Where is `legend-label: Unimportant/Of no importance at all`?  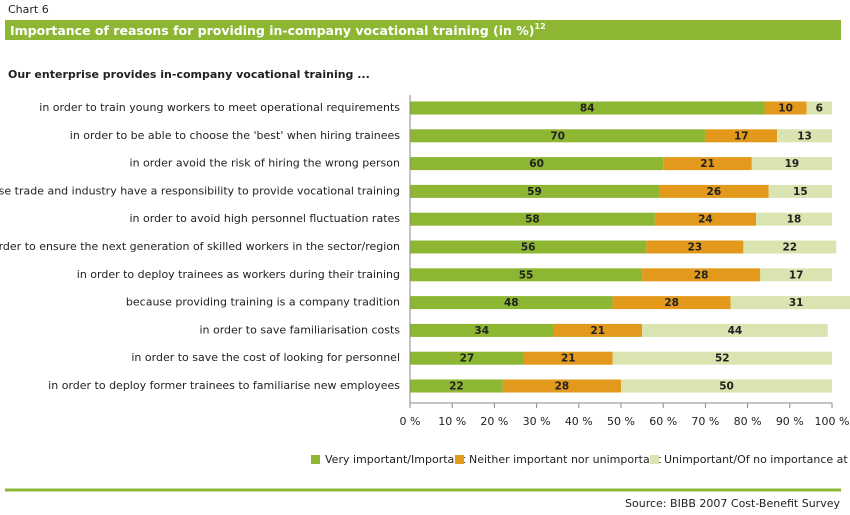
legend-label: Unimportant/Of no importance at all is located at coordinates (757, 459).